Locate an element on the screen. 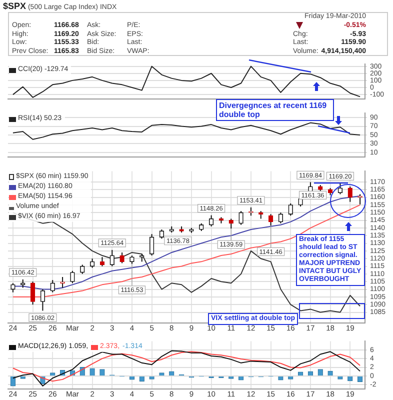 The width and height of the screenshot is (393, 400). annotation: Divergegnces at recent 1169 double top is located at coordinates (275, 110).